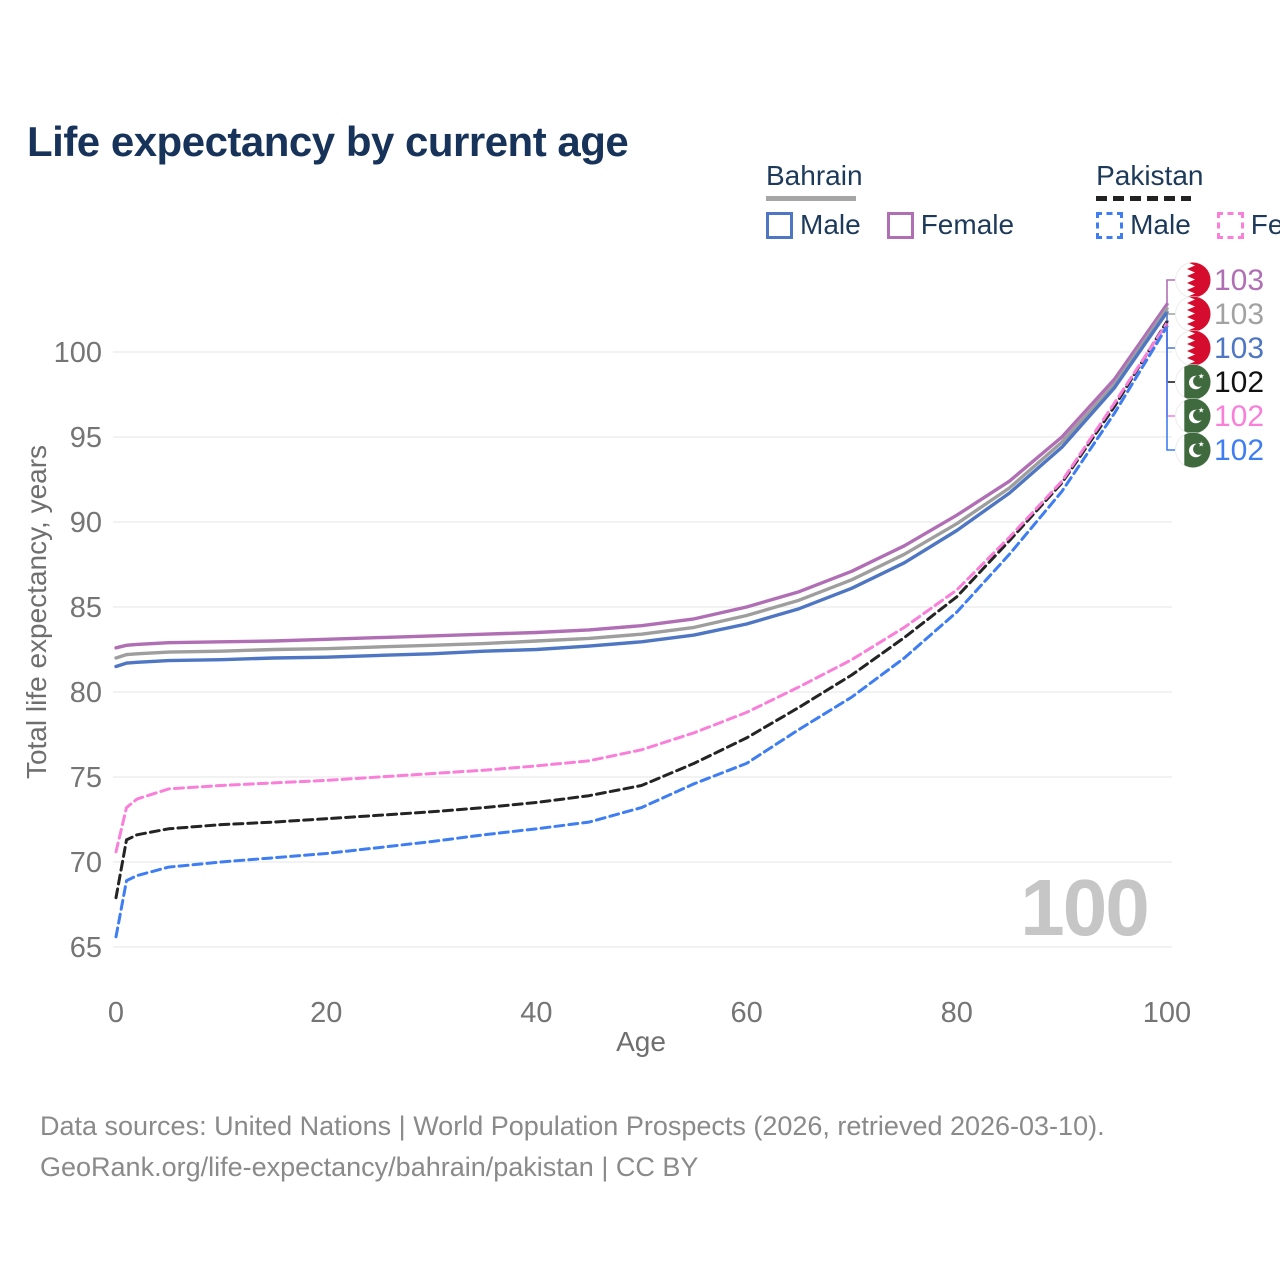 The image size is (1280, 1280). Describe the element at coordinates (78, 353) in the screenshot. I see `y-tick-label-100: 100` at that location.